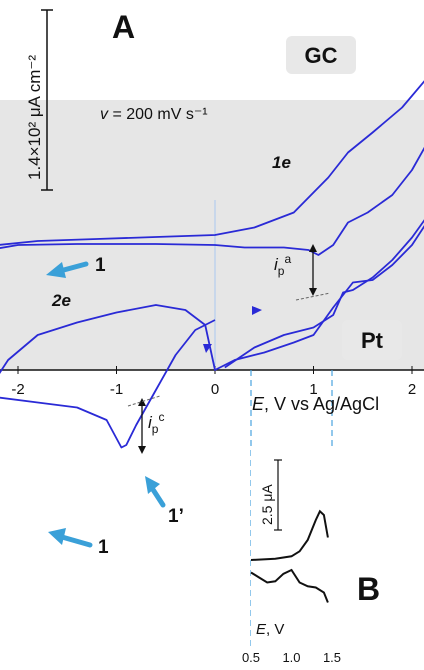 The width and height of the screenshot is (424, 670). I want to click on pointer-arrow-1-lower-head, so click(57, 536).